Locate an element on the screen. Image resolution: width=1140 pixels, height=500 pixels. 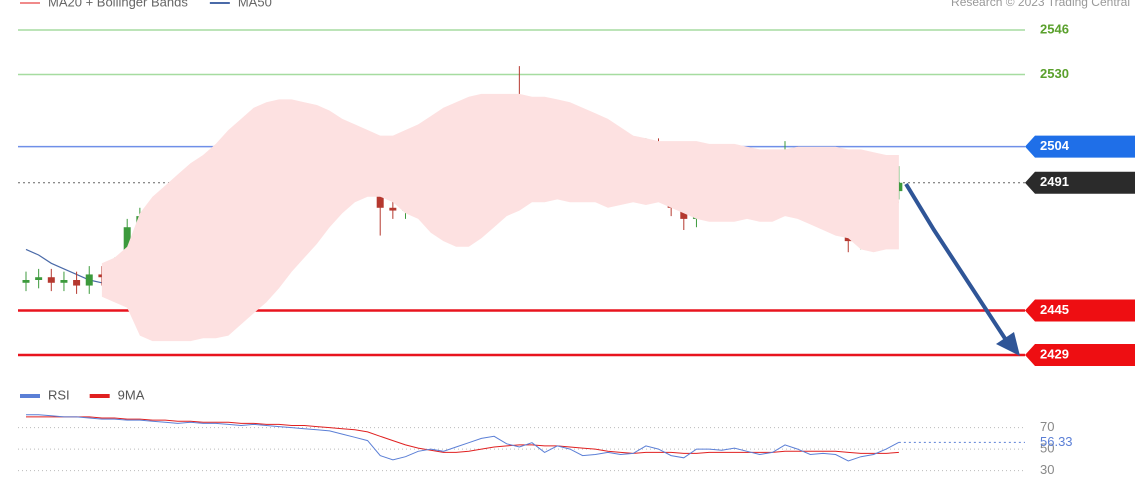
forecast-arrow is located at coordinates (962, 269).